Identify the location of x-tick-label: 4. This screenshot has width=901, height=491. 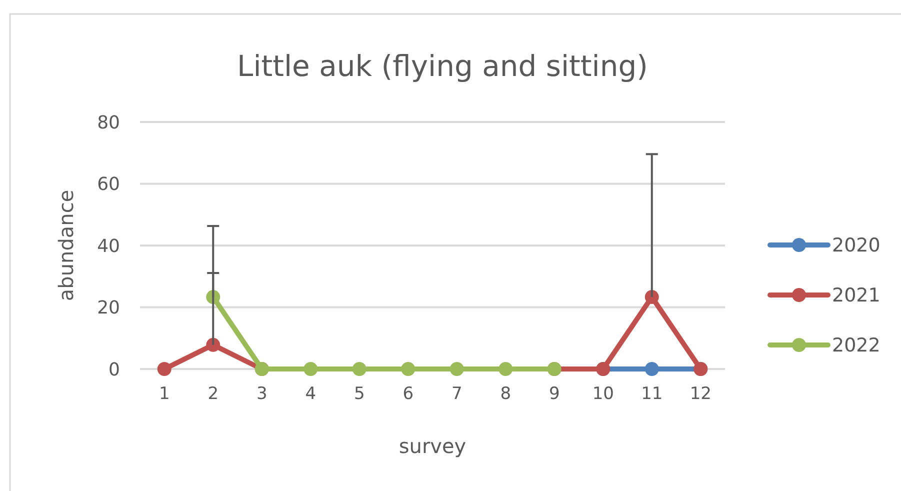
(310, 394).